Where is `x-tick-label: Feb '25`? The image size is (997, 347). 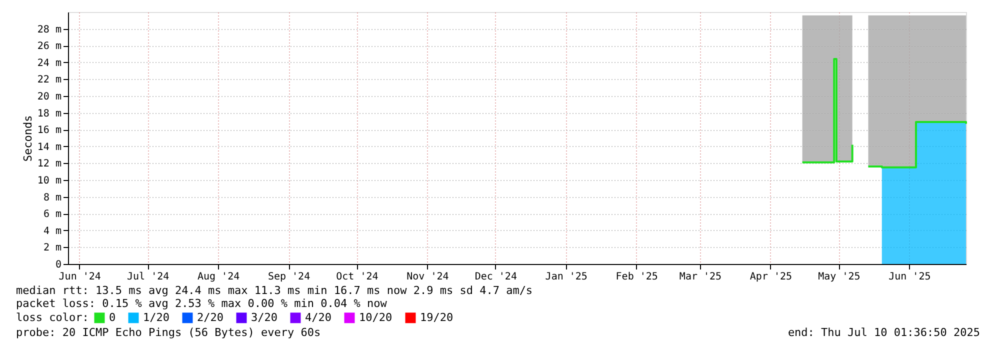 x-tick-label: Feb '25 is located at coordinates (637, 277).